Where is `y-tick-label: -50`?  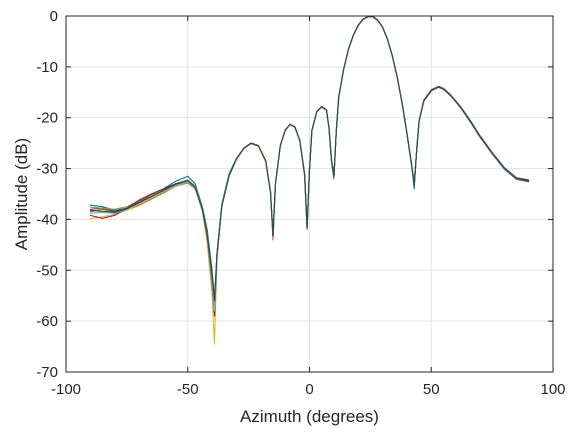 y-tick-label: -50 is located at coordinates (47, 270).